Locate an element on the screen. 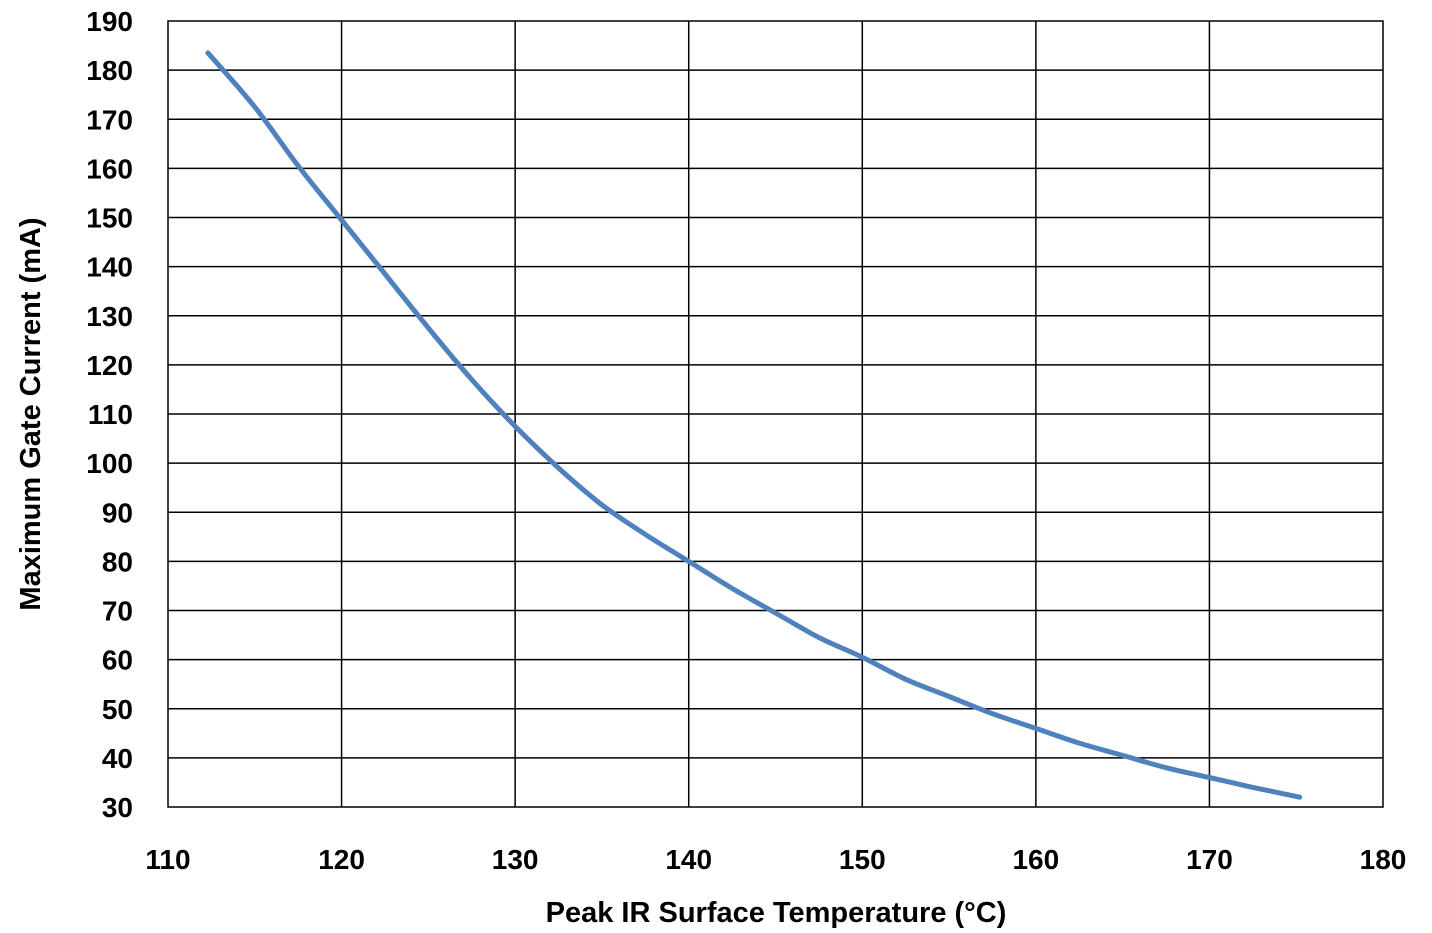 The width and height of the screenshot is (1432, 933). x-tick-label: 160 is located at coordinates (1035, 859).